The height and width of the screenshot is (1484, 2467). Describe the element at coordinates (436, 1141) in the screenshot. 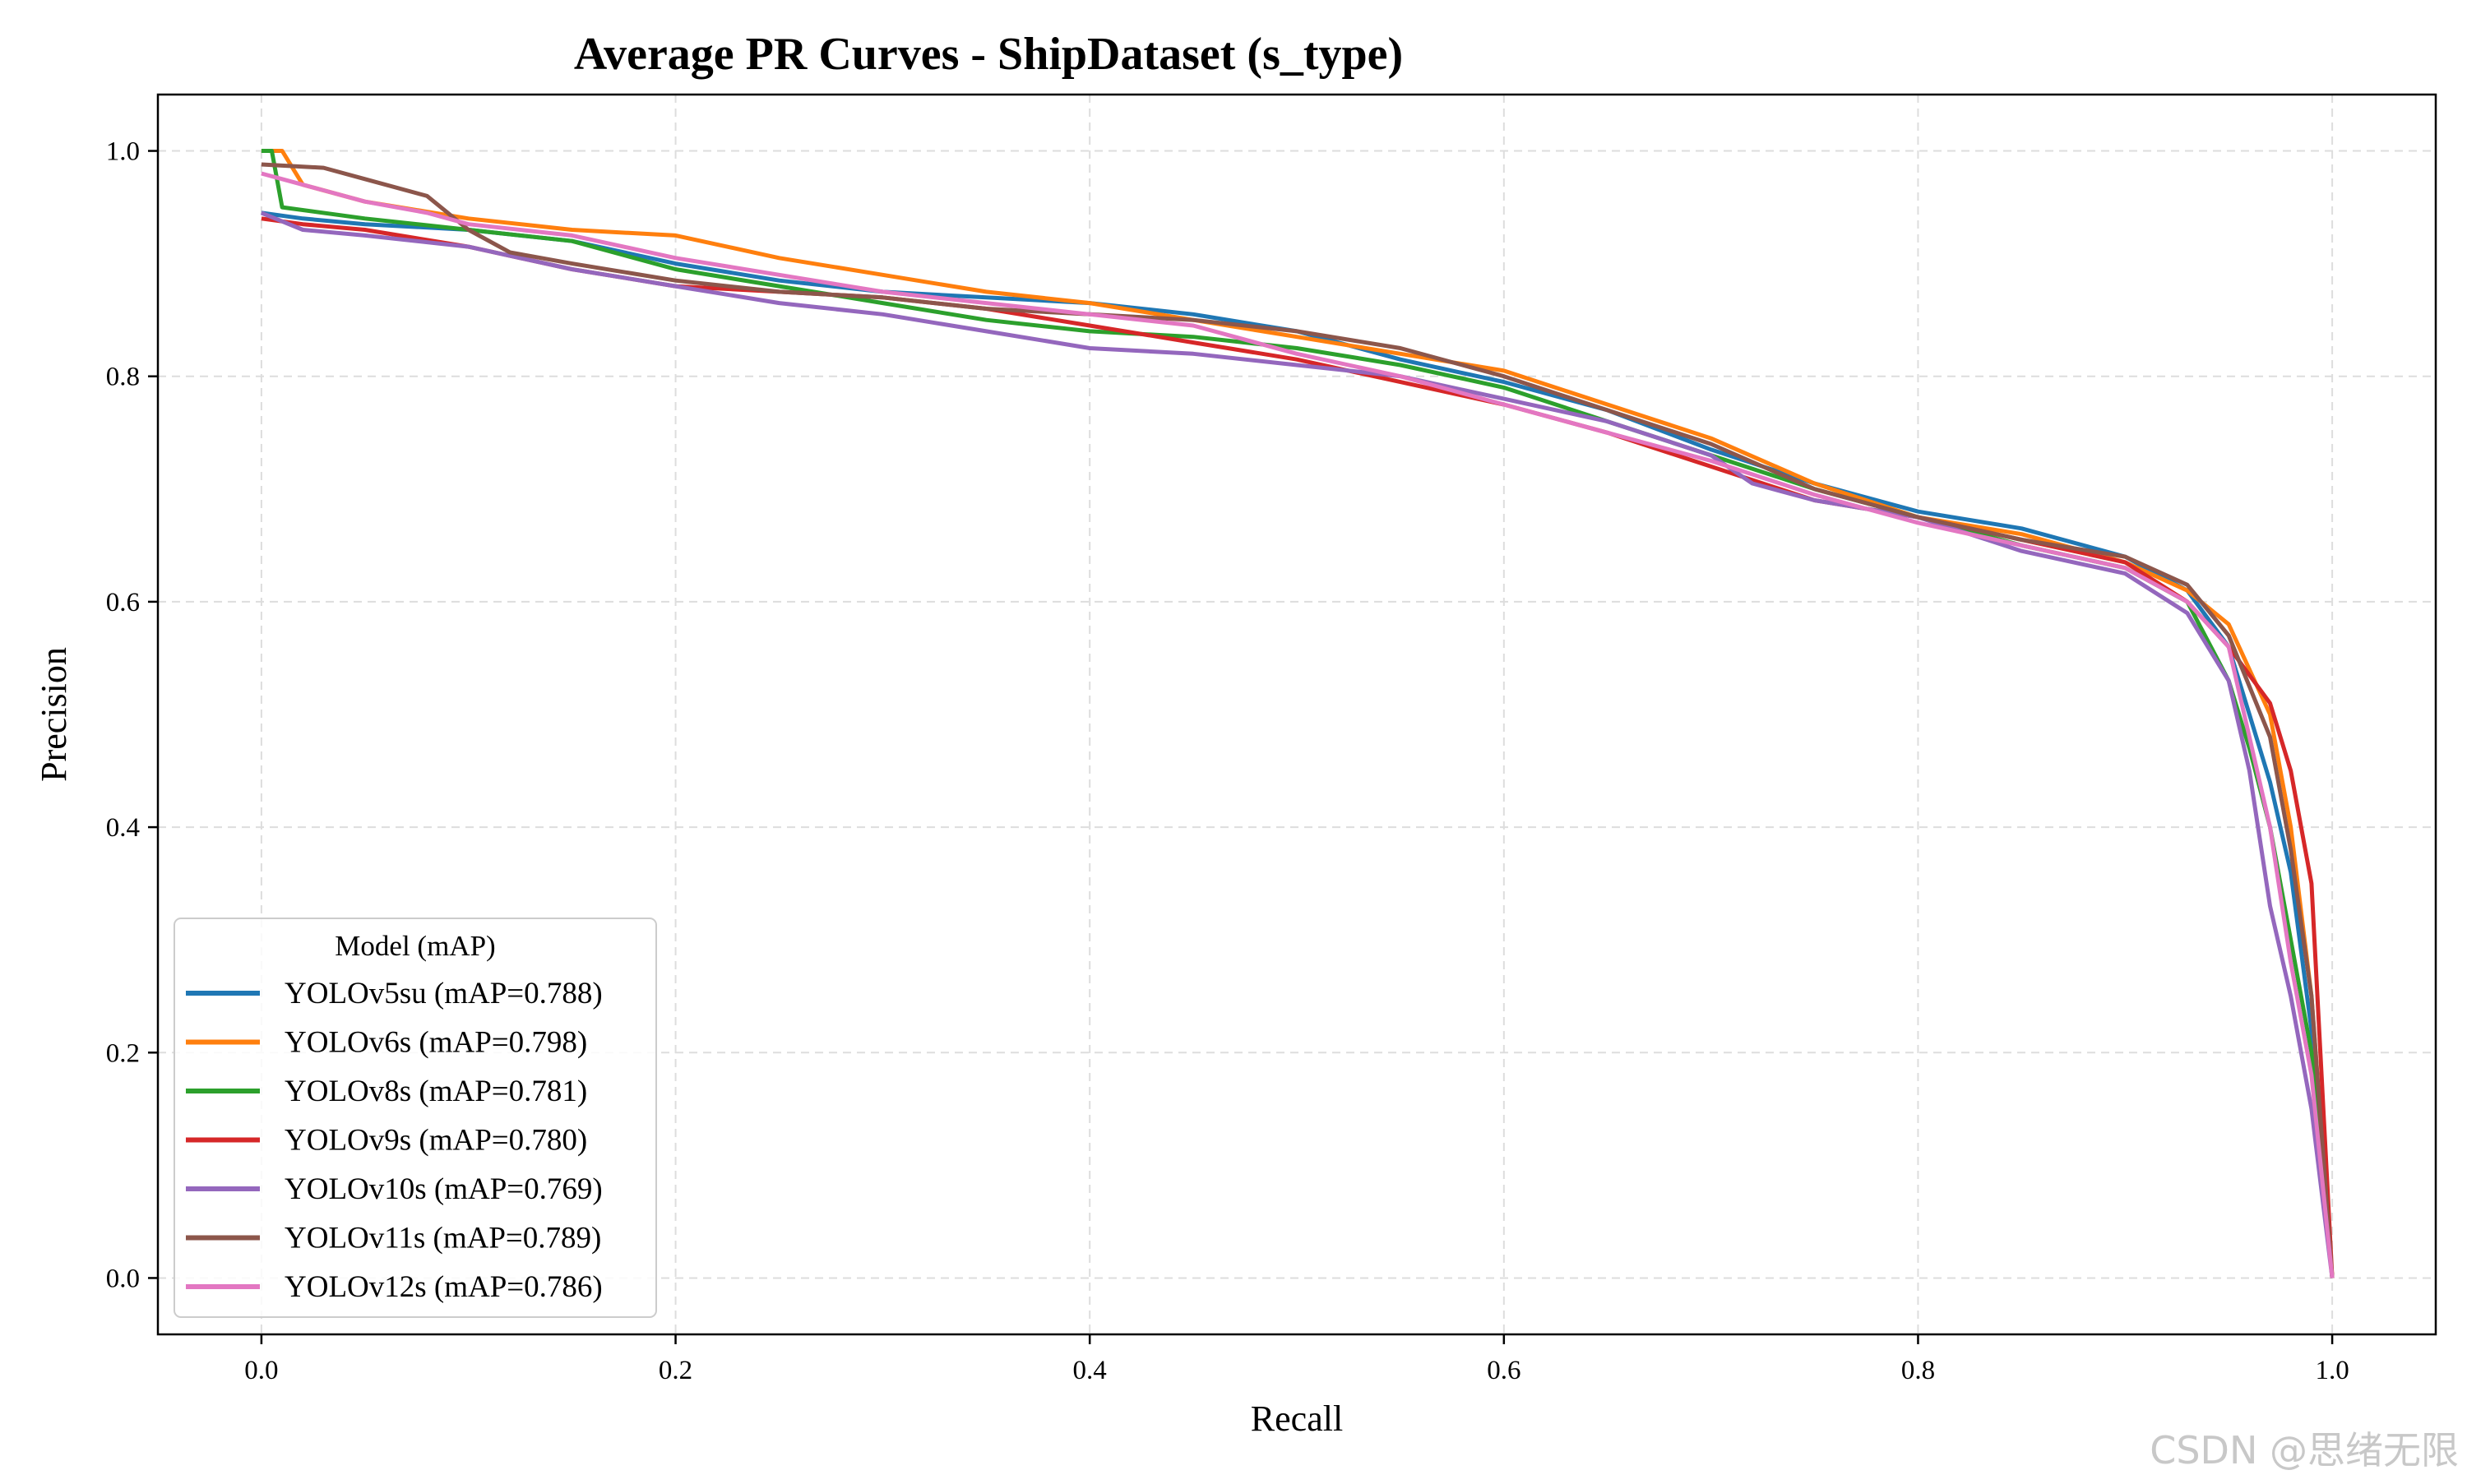

I see `legend-label: YOLOv9s (mAP=0.780)` at that location.